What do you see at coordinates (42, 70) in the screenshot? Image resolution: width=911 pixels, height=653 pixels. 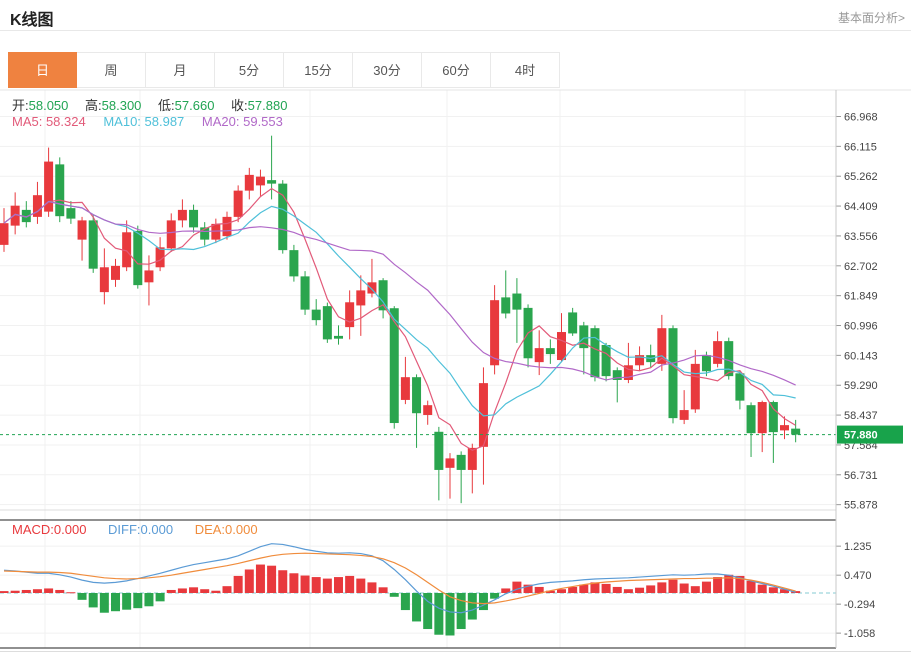 I see `tab-day: 日` at bounding box center [42, 70].